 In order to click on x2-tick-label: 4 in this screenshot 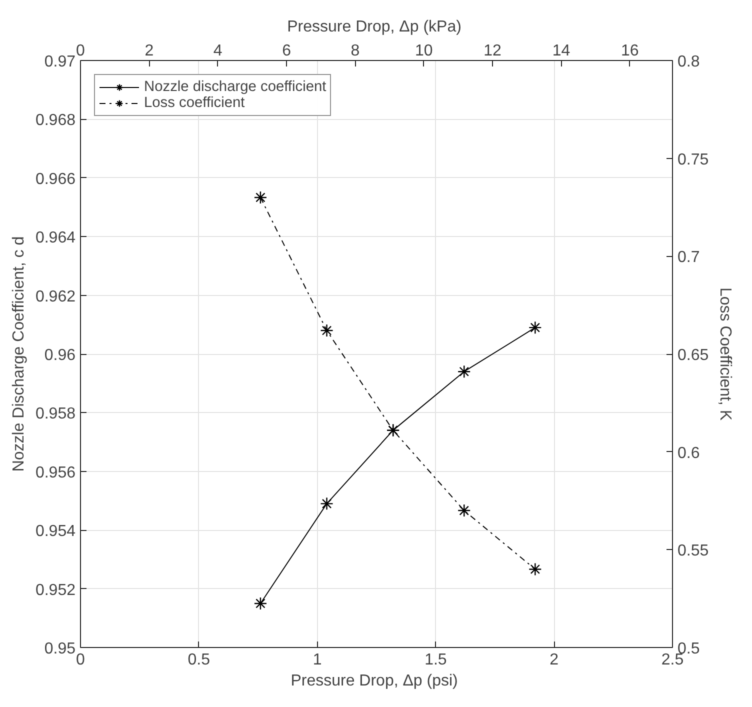, I will do `click(217, 51)`.